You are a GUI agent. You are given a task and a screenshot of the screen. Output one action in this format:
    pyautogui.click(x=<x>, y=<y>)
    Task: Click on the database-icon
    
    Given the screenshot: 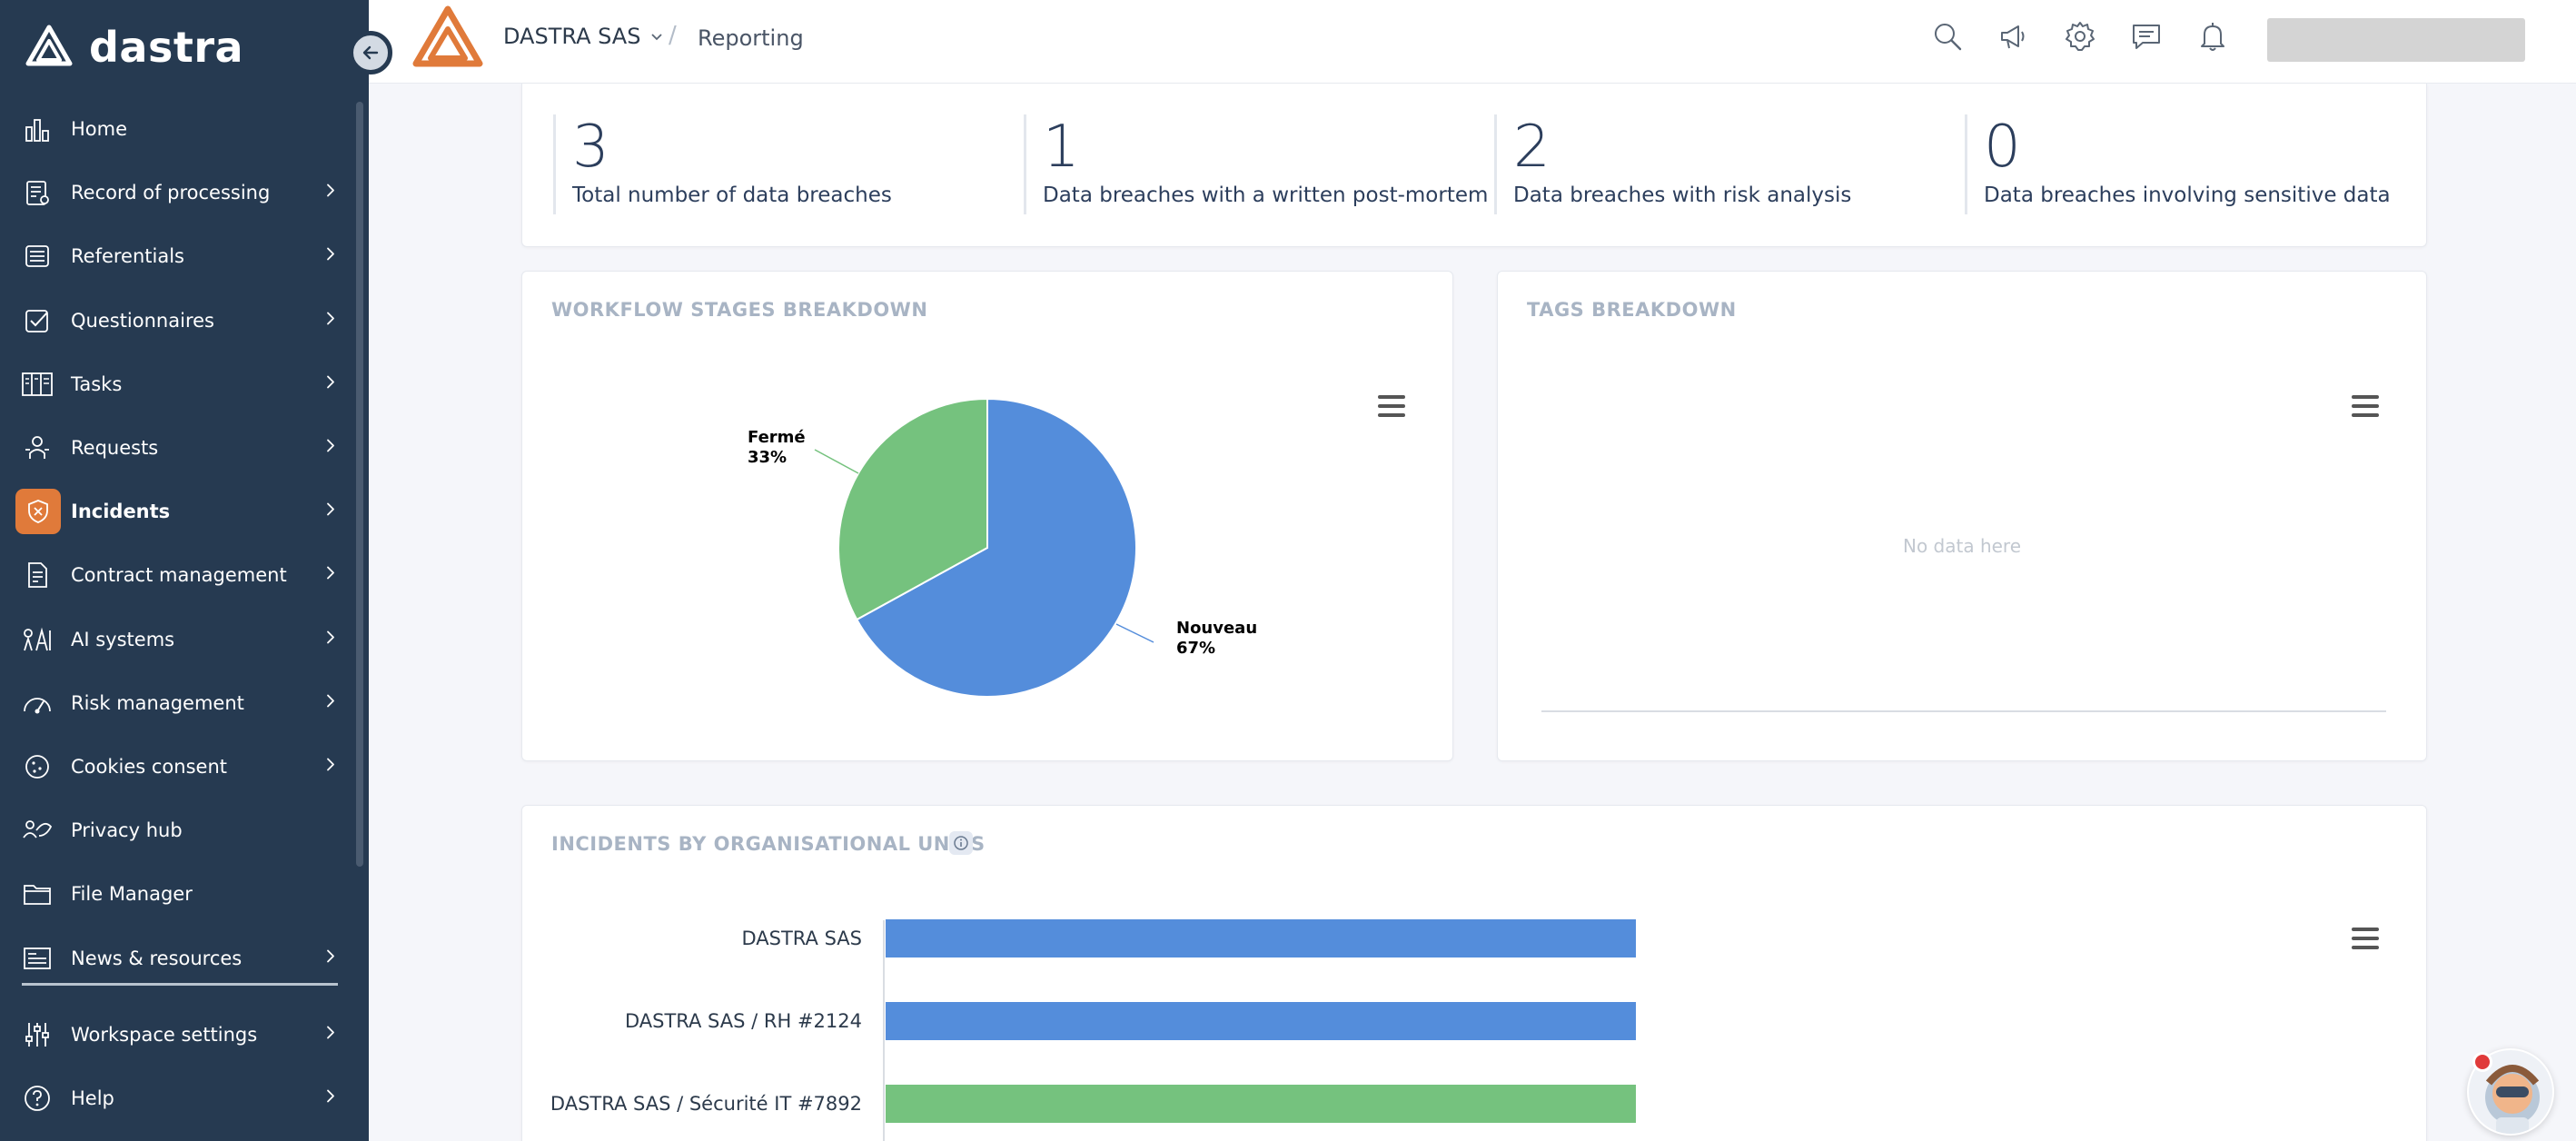 What is the action you would take?
    pyautogui.click(x=37, y=256)
    